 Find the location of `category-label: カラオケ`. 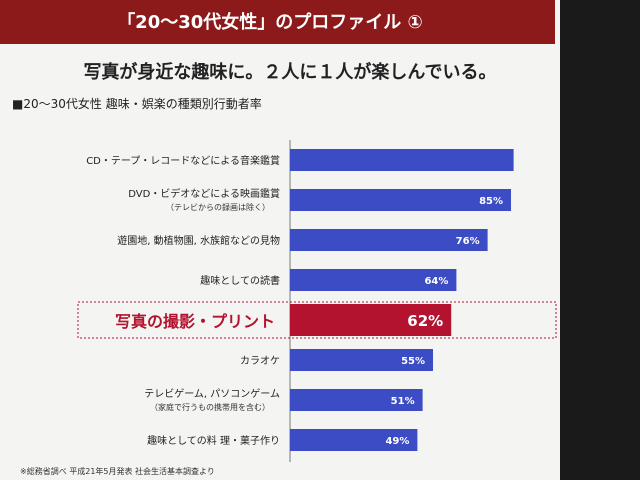

category-label: カラオケ is located at coordinates (260, 361).